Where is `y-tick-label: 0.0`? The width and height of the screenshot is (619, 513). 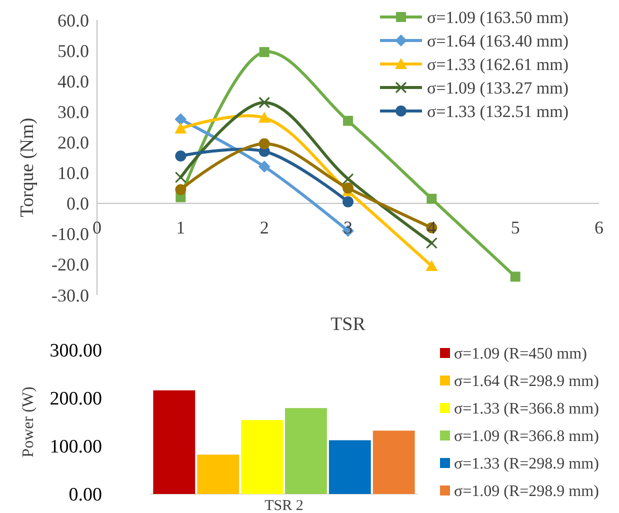 y-tick-label: 0.0 is located at coordinates (77, 204).